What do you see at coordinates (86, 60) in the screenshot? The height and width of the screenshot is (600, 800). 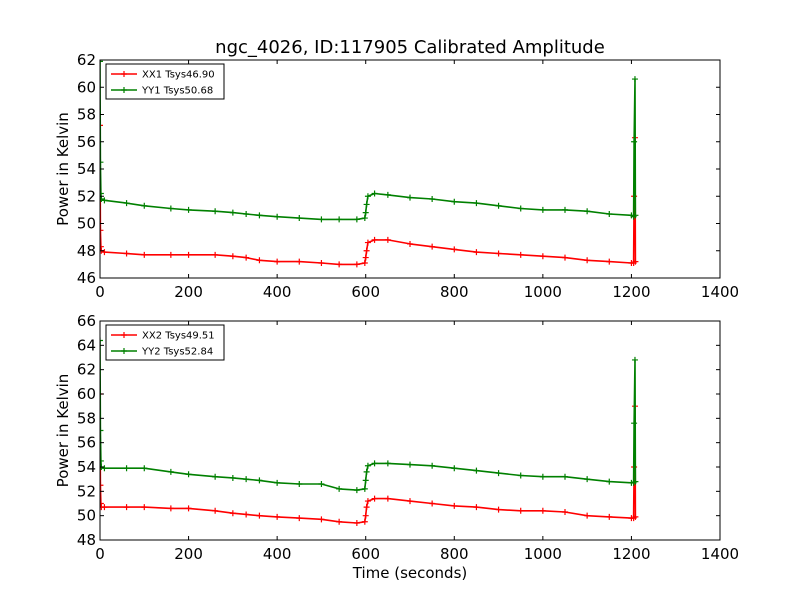 I see `y-tick-label-top-8: 62` at bounding box center [86, 60].